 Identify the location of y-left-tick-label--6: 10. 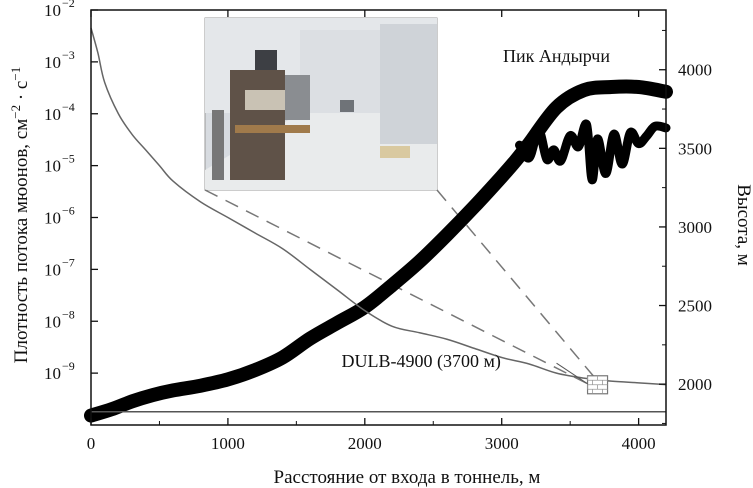
(52, 218).